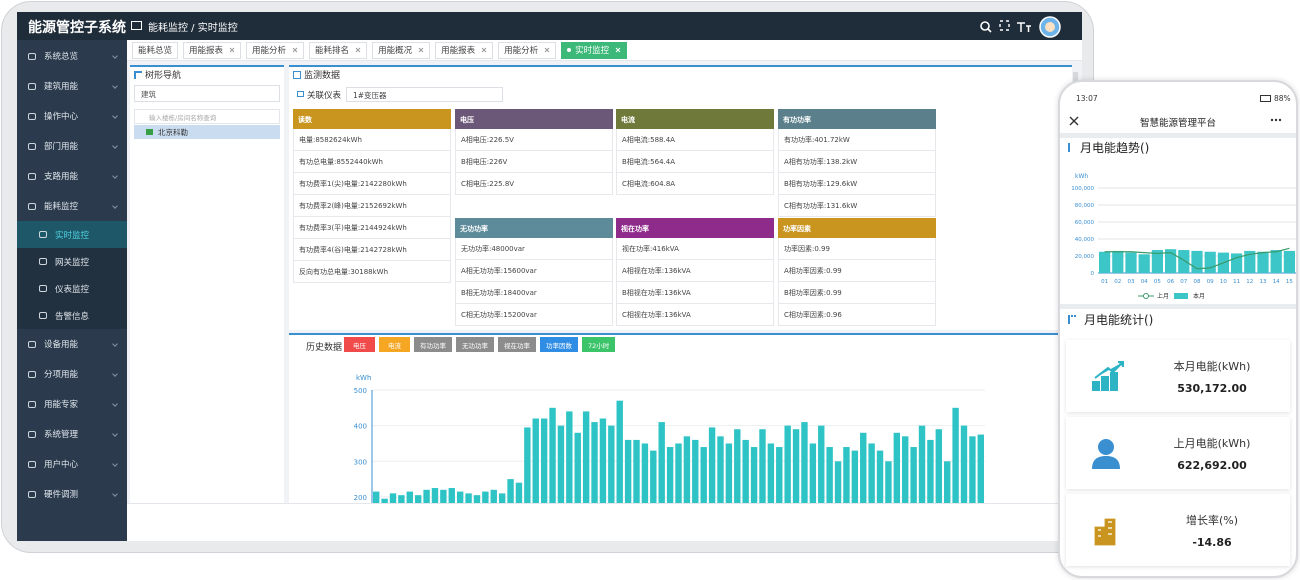  I want to click on filter-button: 72小时, so click(599, 344).